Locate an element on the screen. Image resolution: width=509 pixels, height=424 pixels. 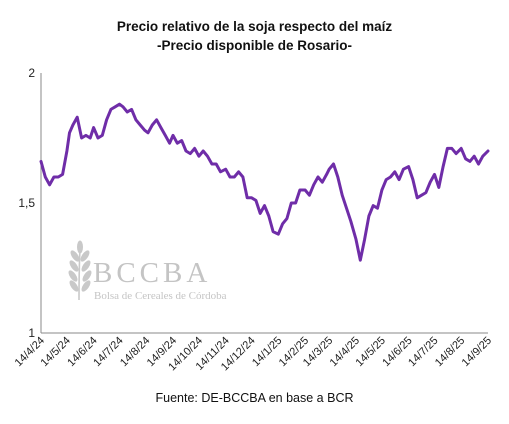
bccba-watermark: BCCBA Bolsa de Cereales de Córdoba is located at coordinates (147, 271).